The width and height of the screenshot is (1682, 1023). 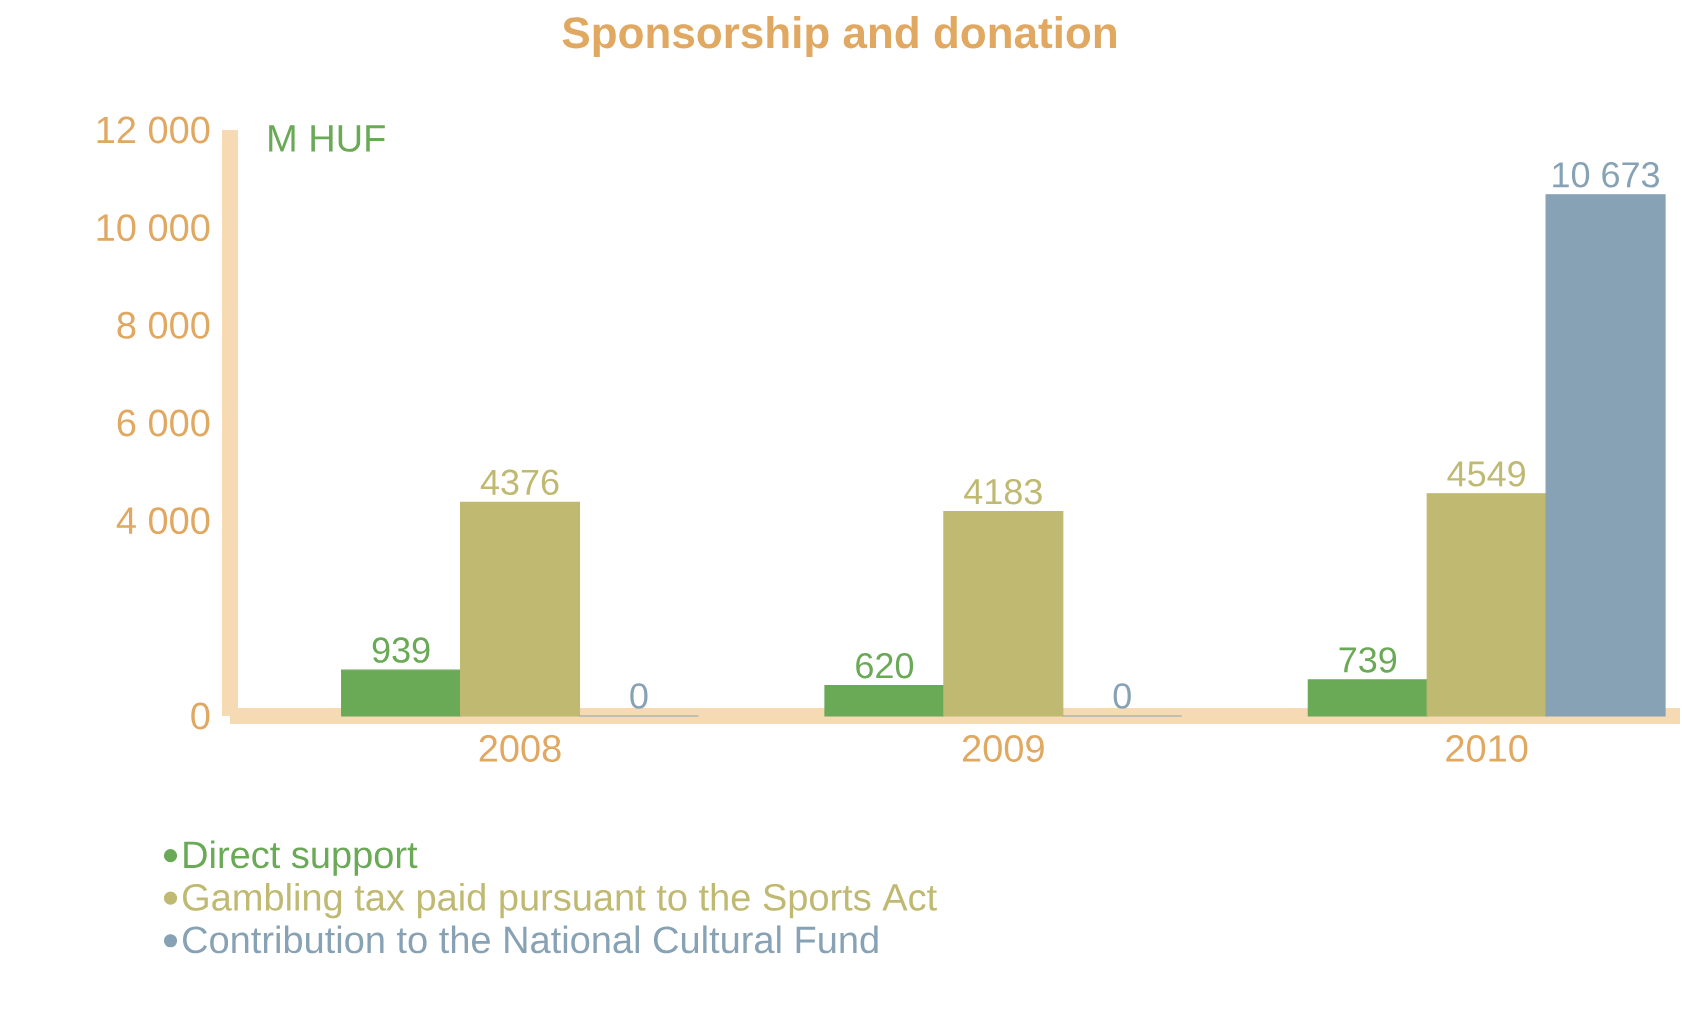 I want to click on data-label: 620, so click(x=885, y=665).